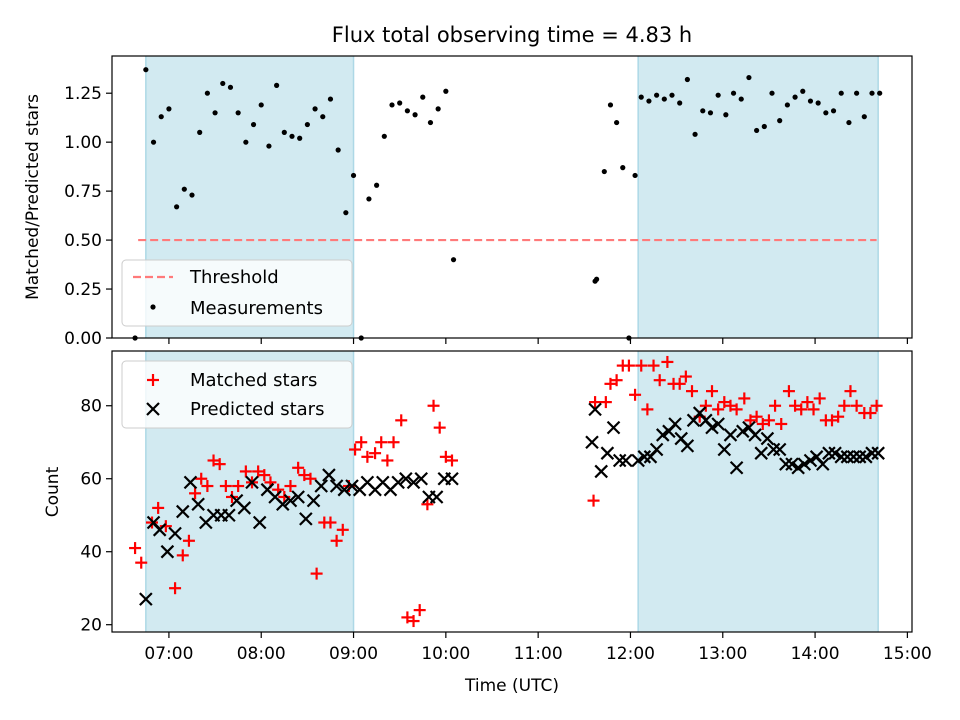 The image size is (960, 720). What do you see at coordinates (907, 654) in the screenshot?
I see `xtick-label: 15:00` at bounding box center [907, 654].